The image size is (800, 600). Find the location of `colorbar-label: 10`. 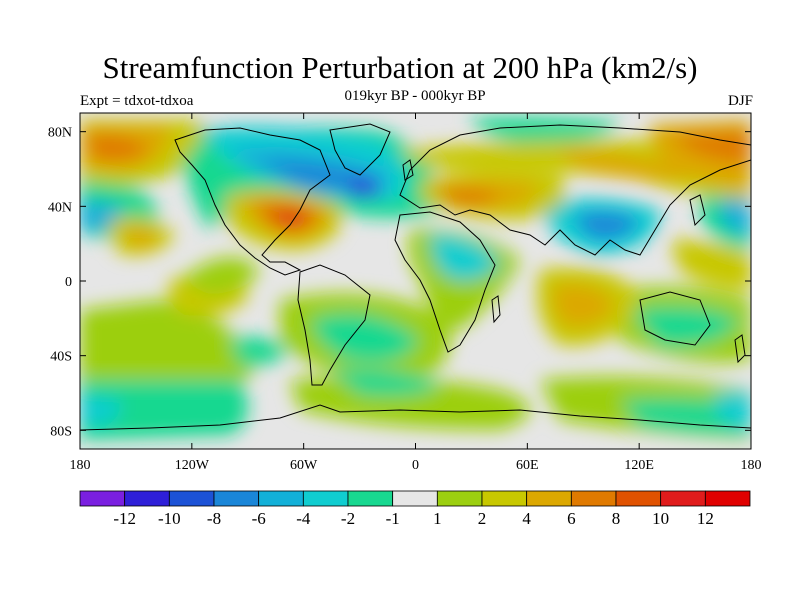

colorbar-label: 10 is located at coordinates (660, 518).